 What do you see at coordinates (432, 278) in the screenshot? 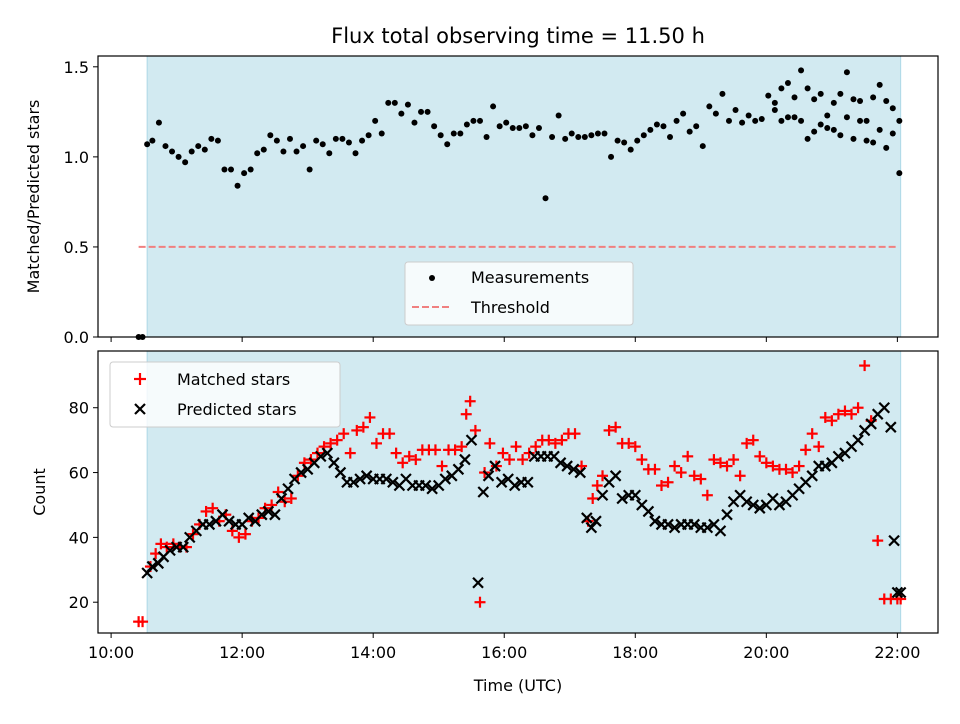
I see `legend-measurements-marker` at bounding box center [432, 278].